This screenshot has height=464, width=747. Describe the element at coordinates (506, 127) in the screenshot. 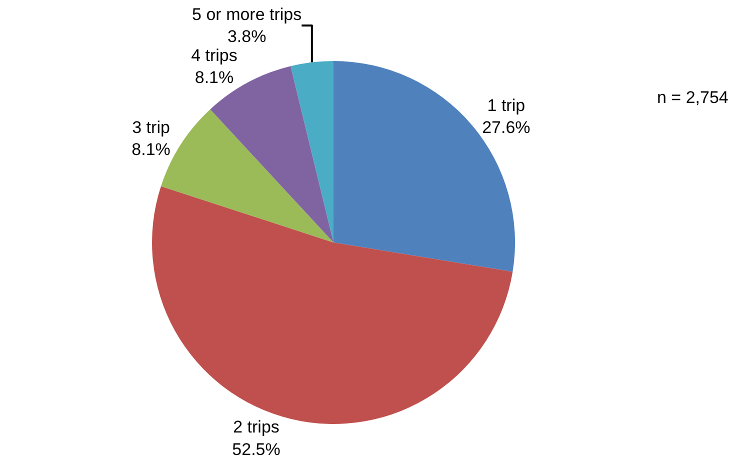

I see `data-label: 27.6%` at that location.